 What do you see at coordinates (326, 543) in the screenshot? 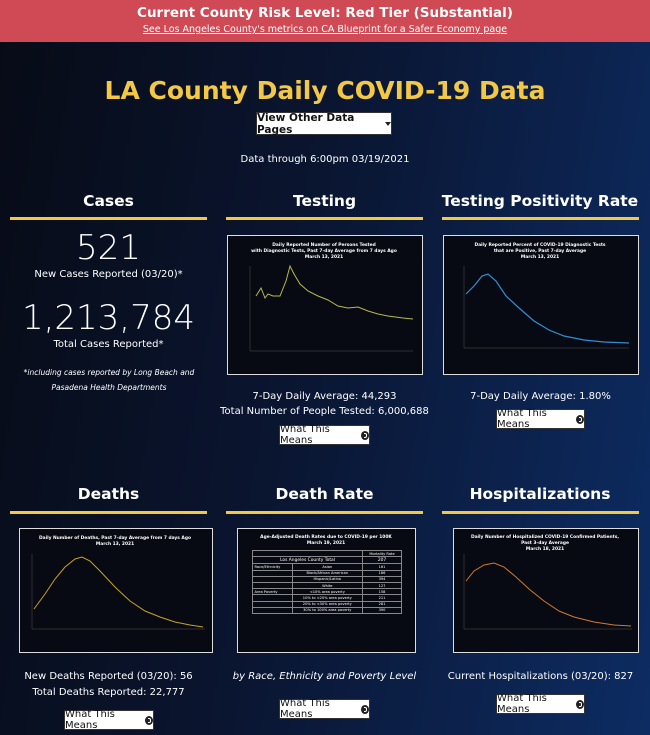
I see `chart-title: March 19, 2021` at bounding box center [326, 543].